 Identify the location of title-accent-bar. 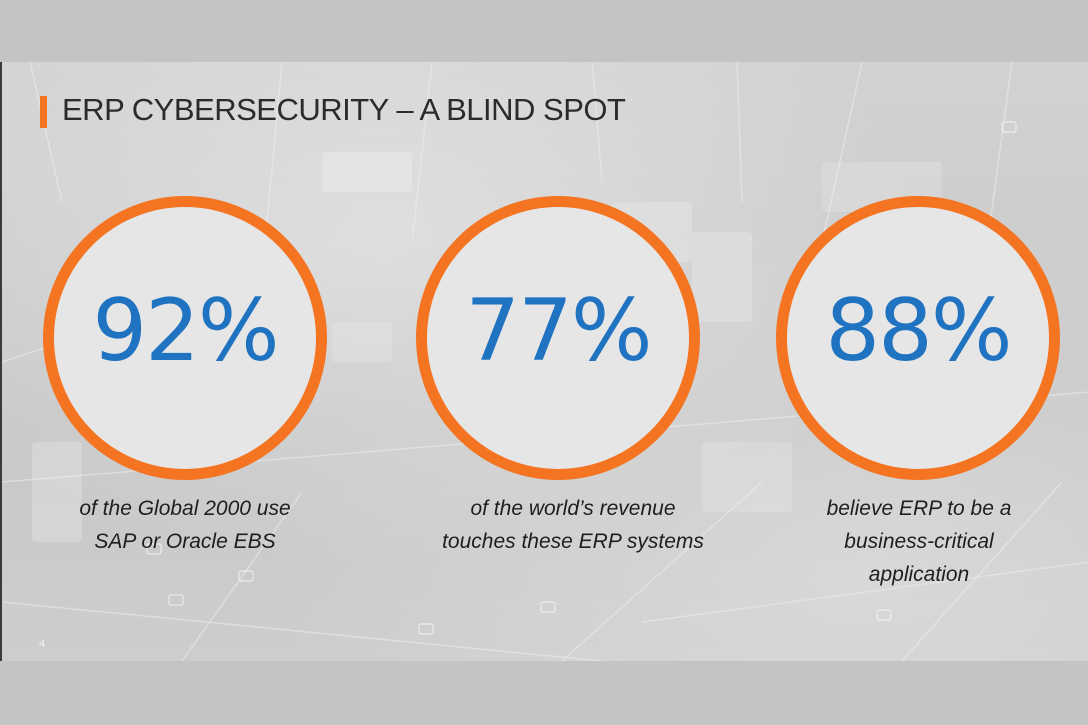
(43, 112).